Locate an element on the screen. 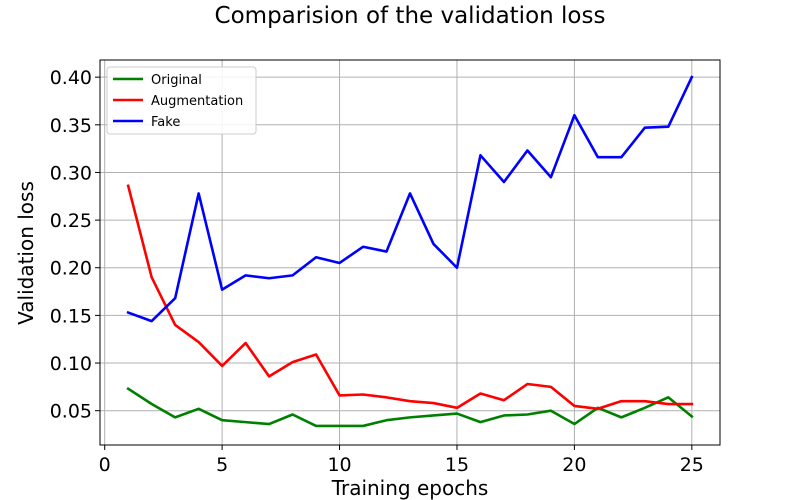 This screenshot has width=800, height=500. y-tick-label: 0.25 is located at coordinates (71, 221).